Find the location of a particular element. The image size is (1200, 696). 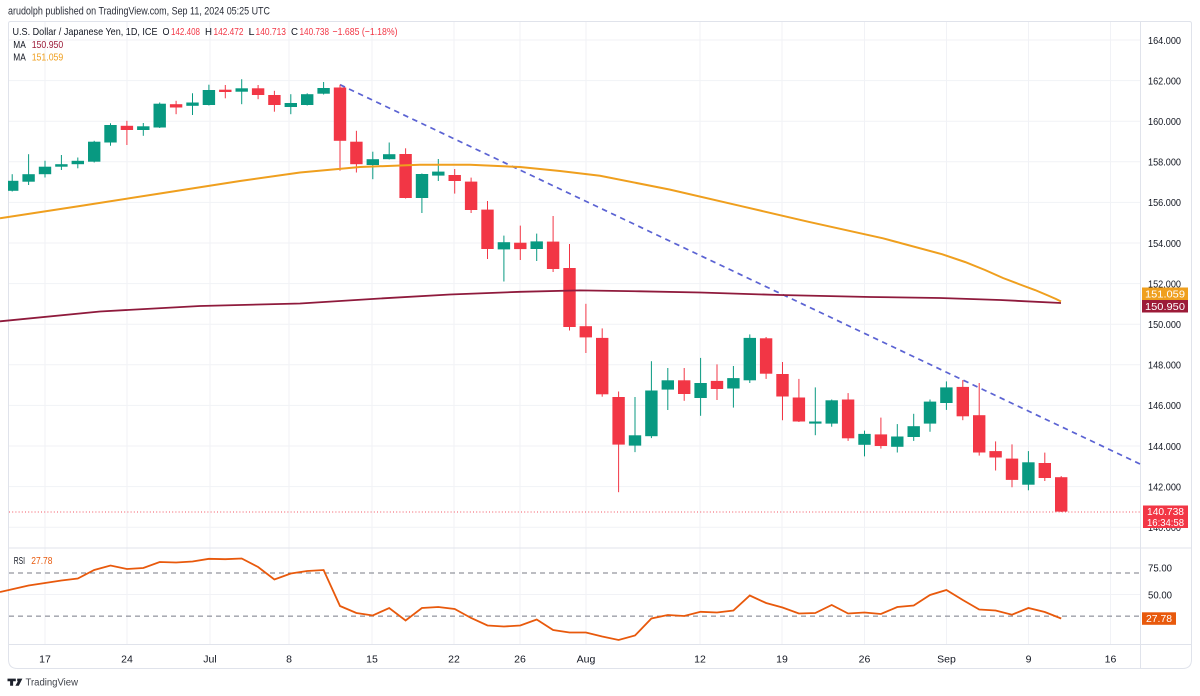

svg-text: −1.685 (−1.18%) is located at coordinates (365, 32).